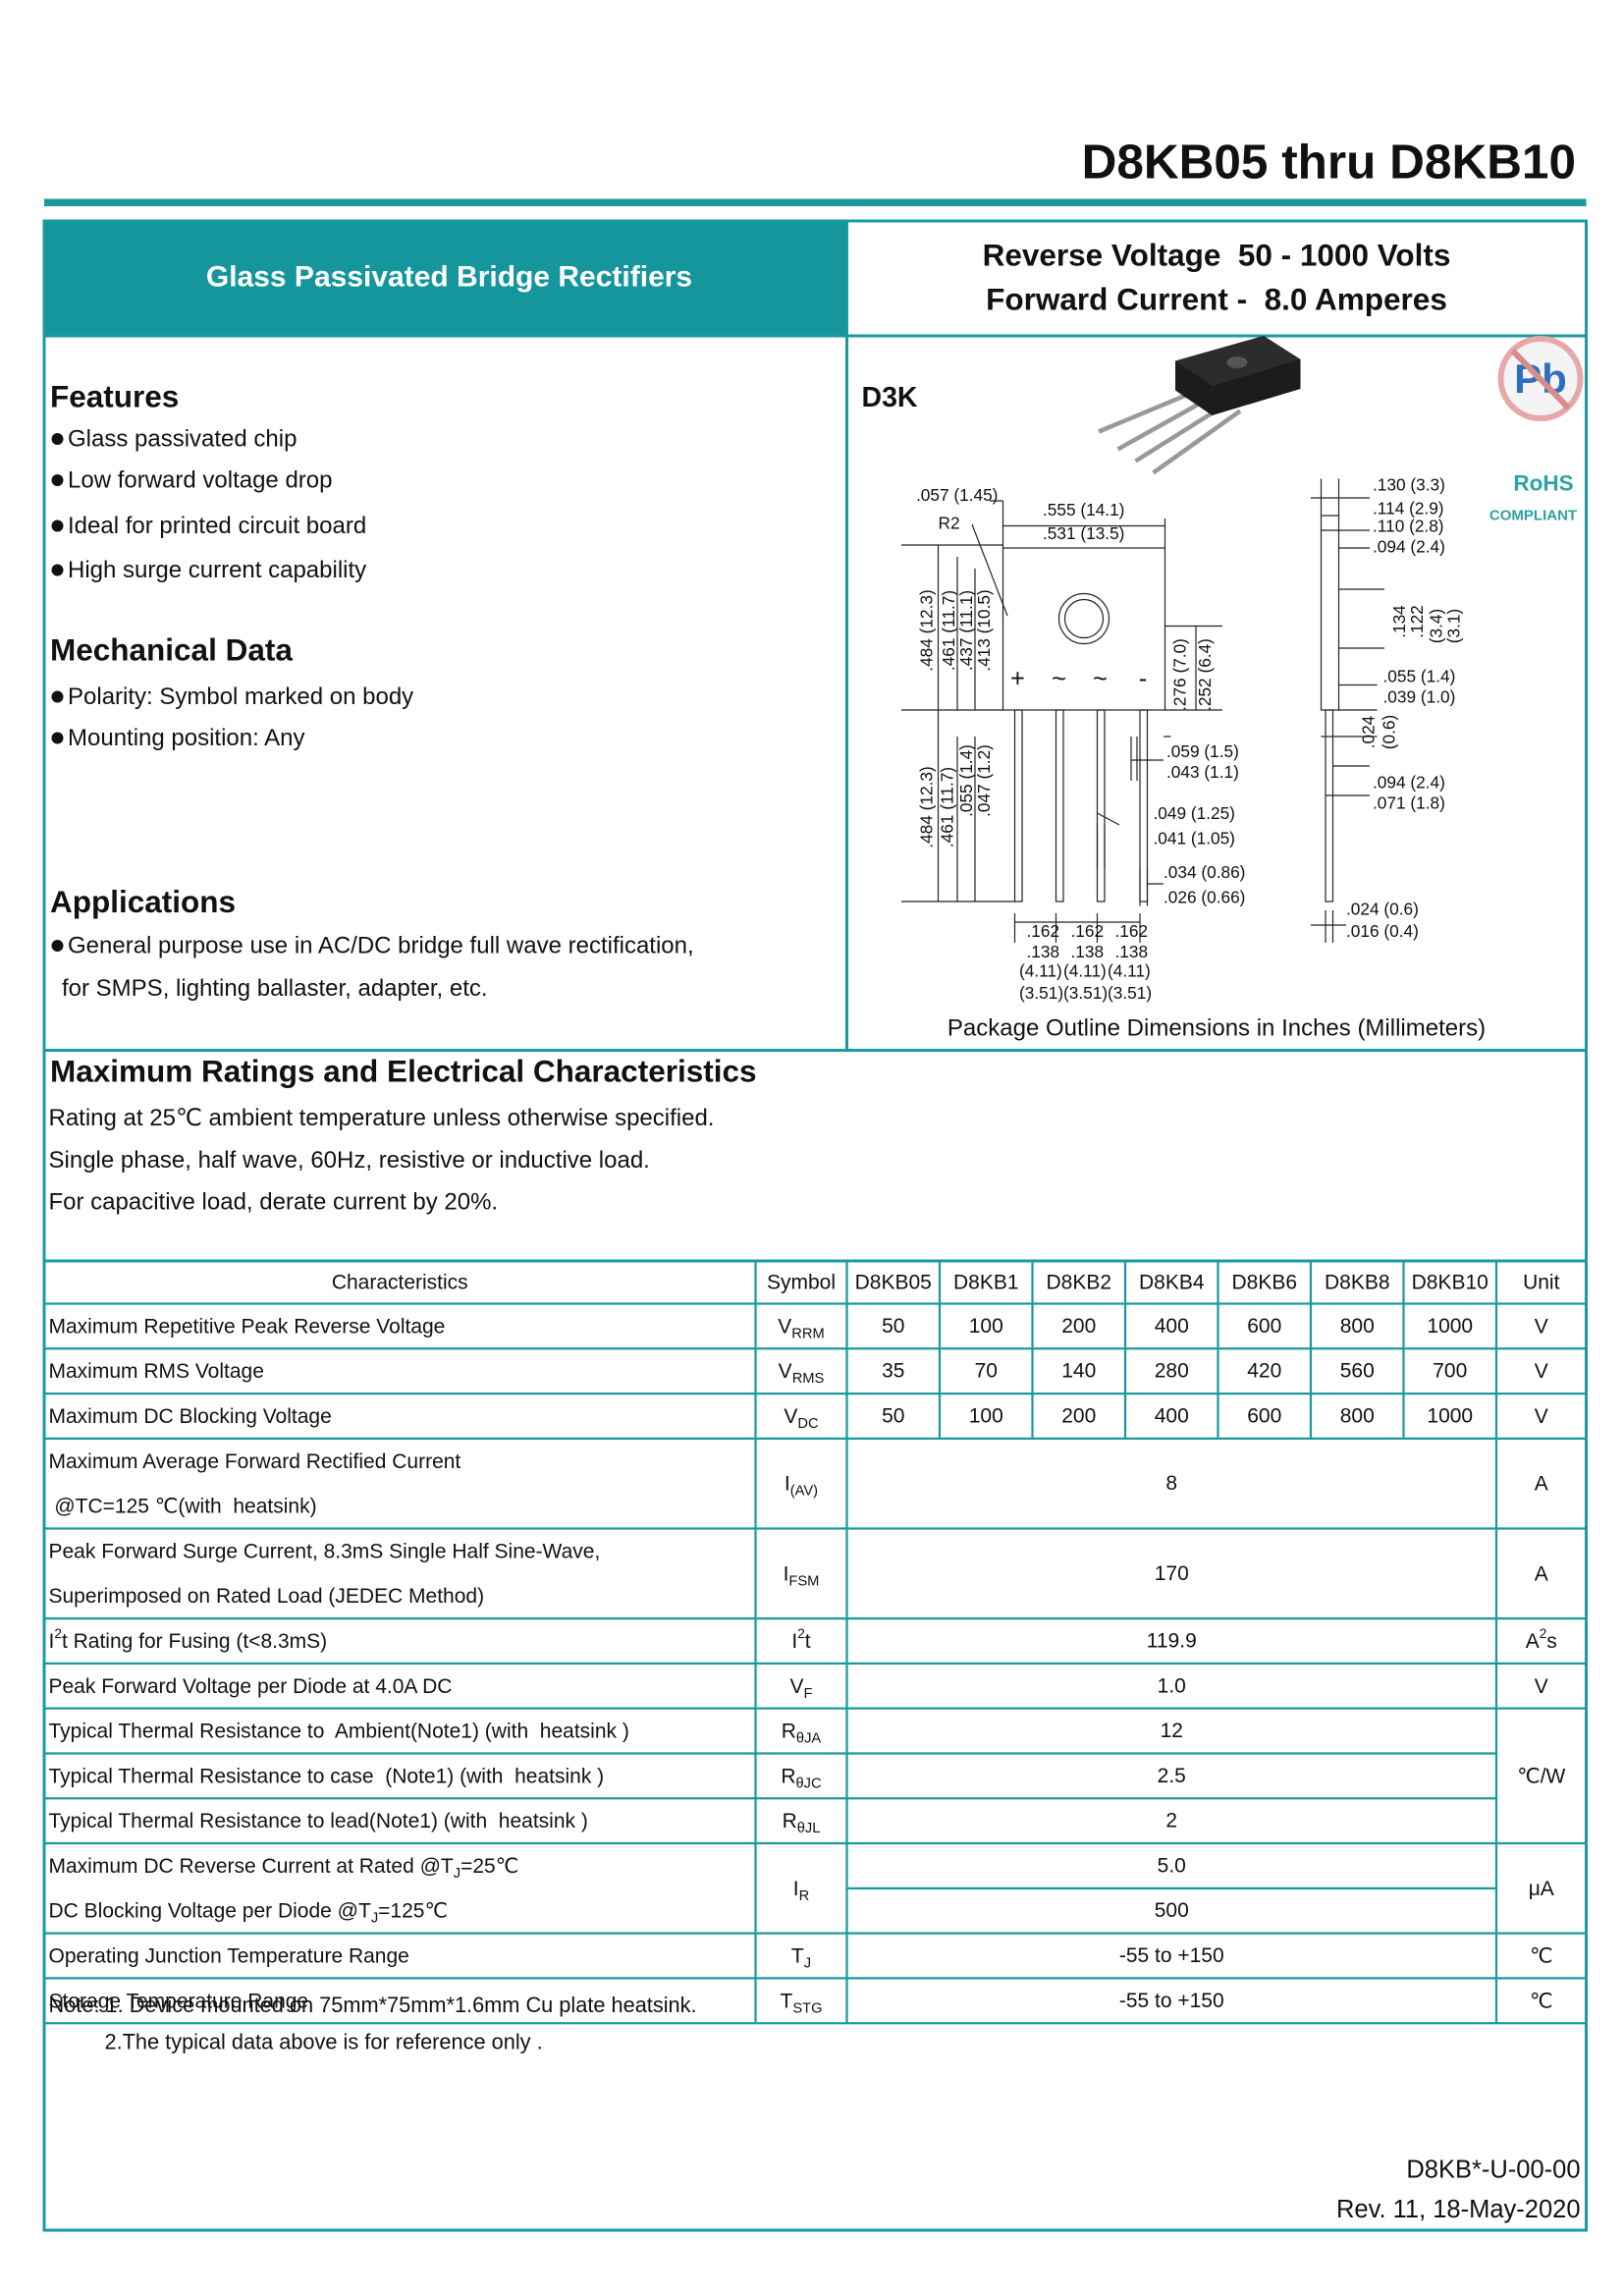 The height and width of the screenshot is (2296, 1624). What do you see at coordinates (1409, 547) in the screenshot?
I see `dimension-label: .094 (2.4)` at bounding box center [1409, 547].